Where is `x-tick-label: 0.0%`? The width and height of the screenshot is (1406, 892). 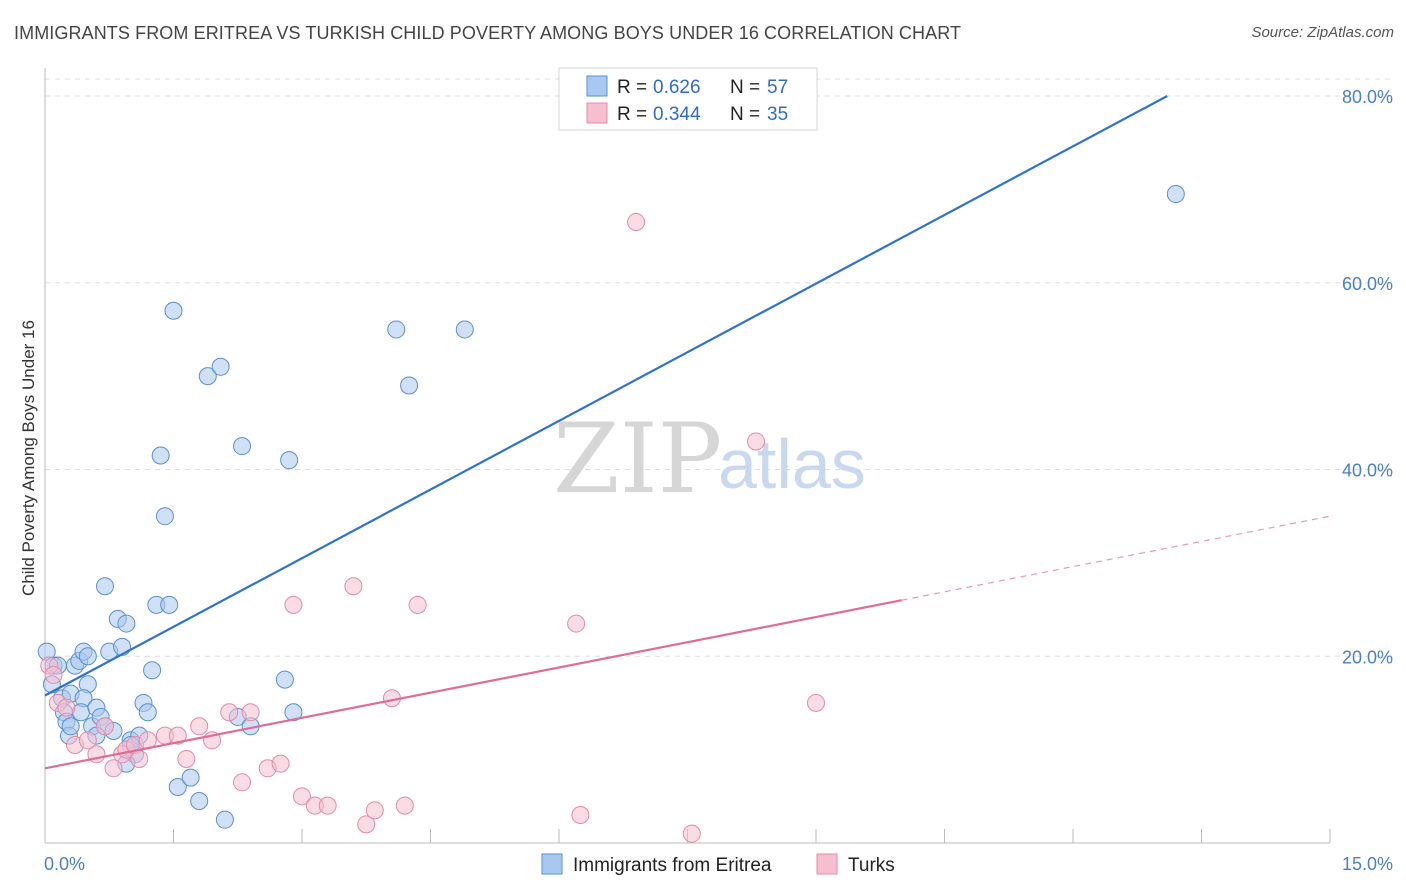
x-tick-label: 0.0% is located at coordinates (64, 864).